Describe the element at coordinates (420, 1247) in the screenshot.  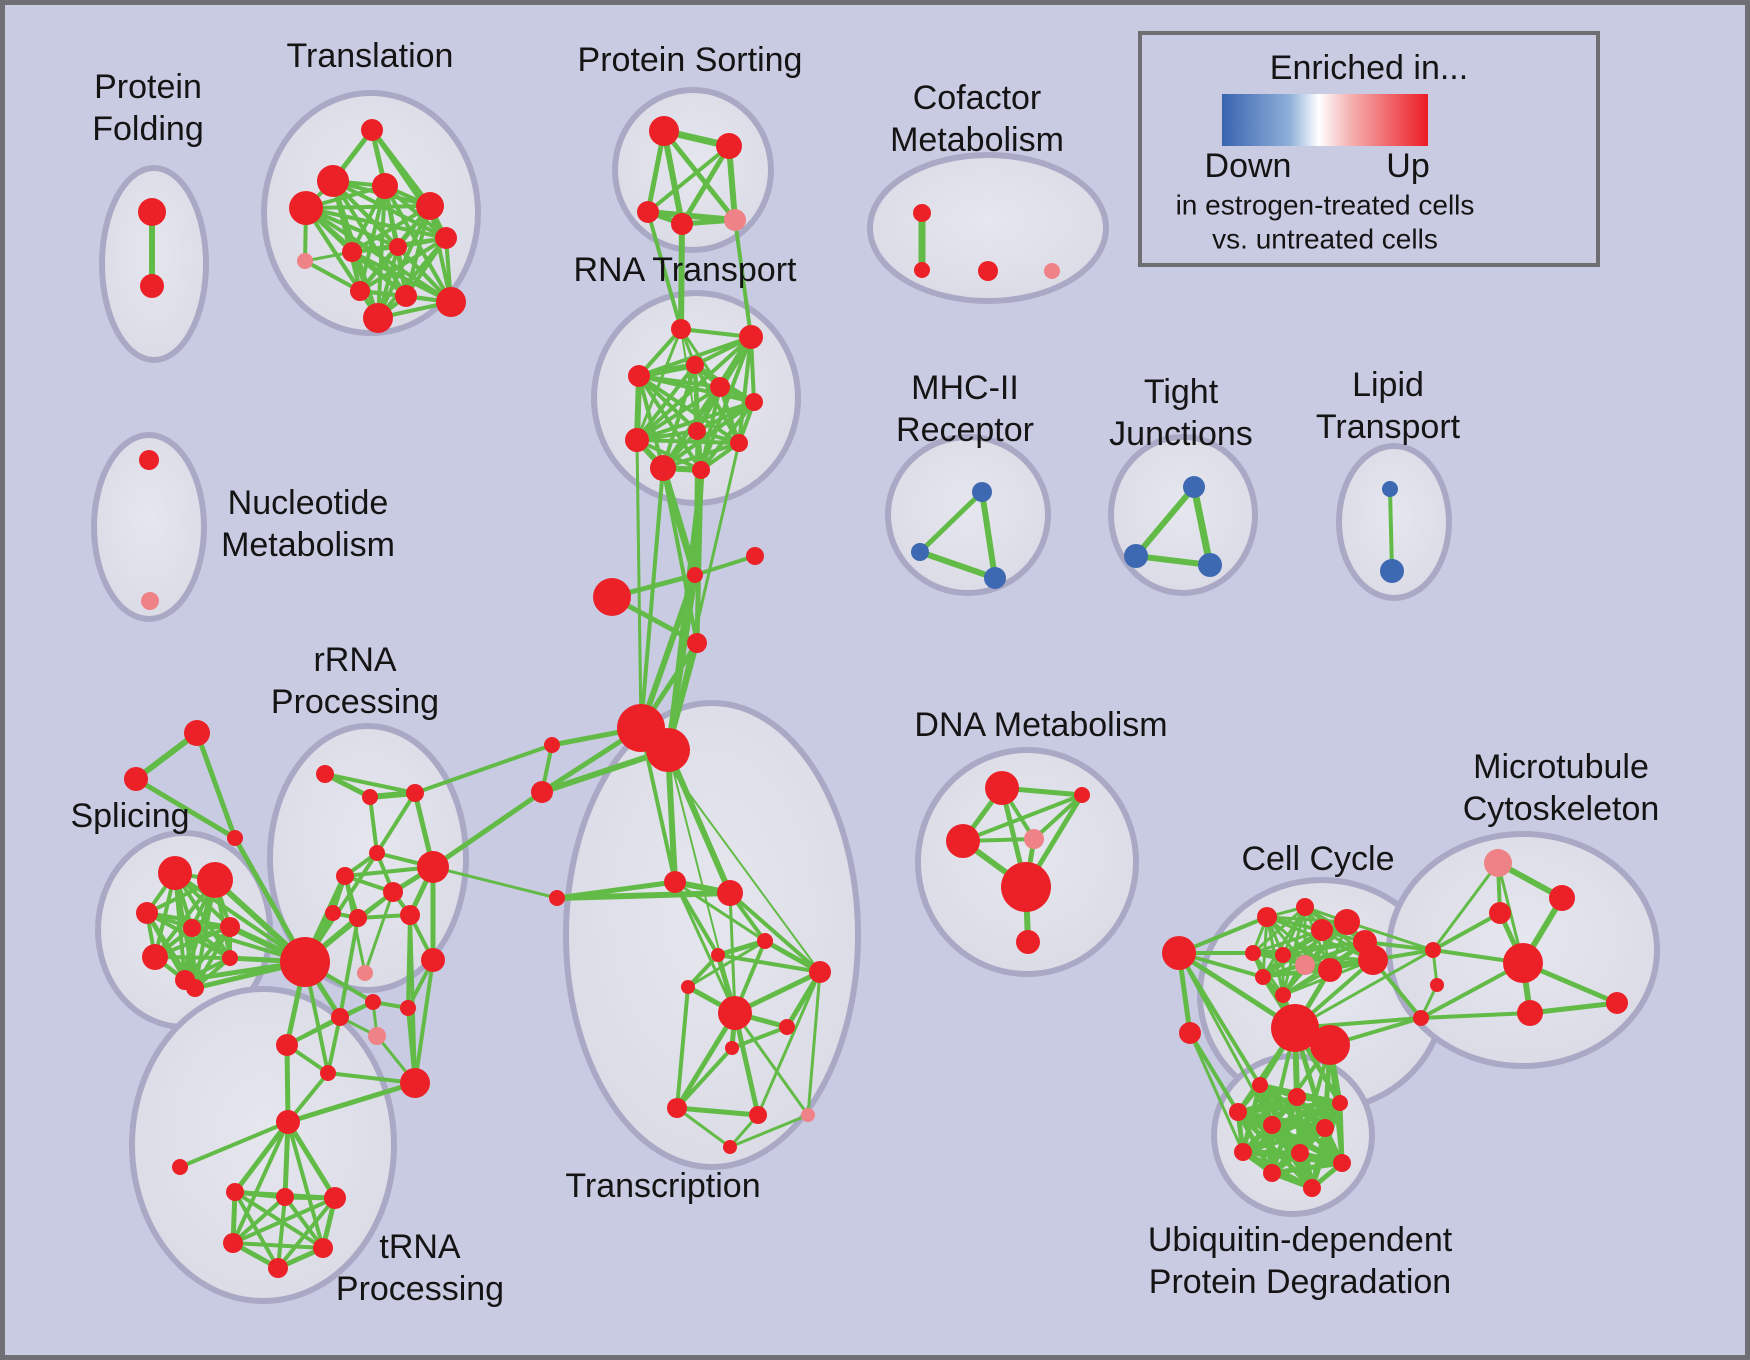
I see `cluster-label-trna-processing-line1: tRNA` at that location.